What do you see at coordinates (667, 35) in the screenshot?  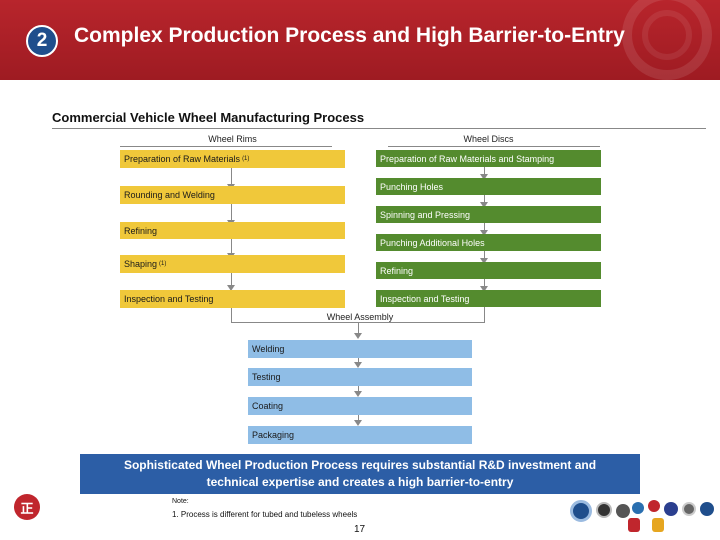 I see `wheel-hub-watermark-icon` at bounding box center [667, 35].